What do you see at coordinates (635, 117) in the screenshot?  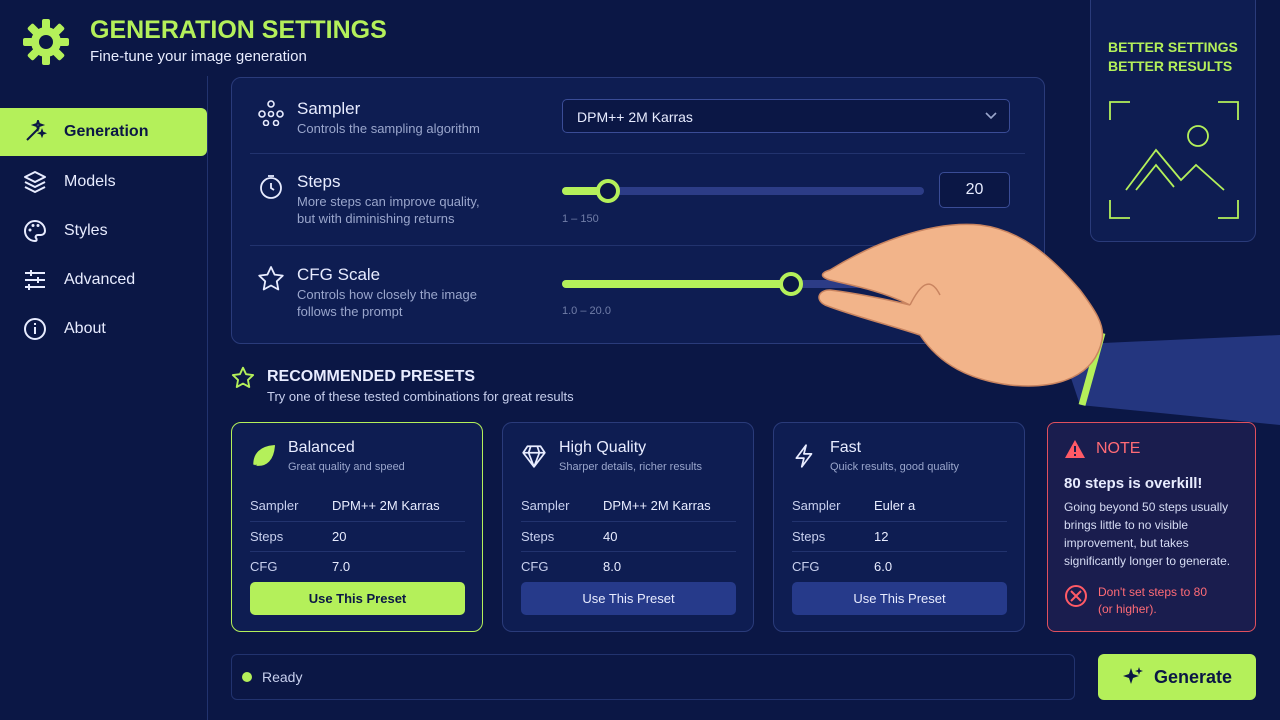 I see `dropdown-value: DPM++ 2M Karras` at bounding box center [635, 117].